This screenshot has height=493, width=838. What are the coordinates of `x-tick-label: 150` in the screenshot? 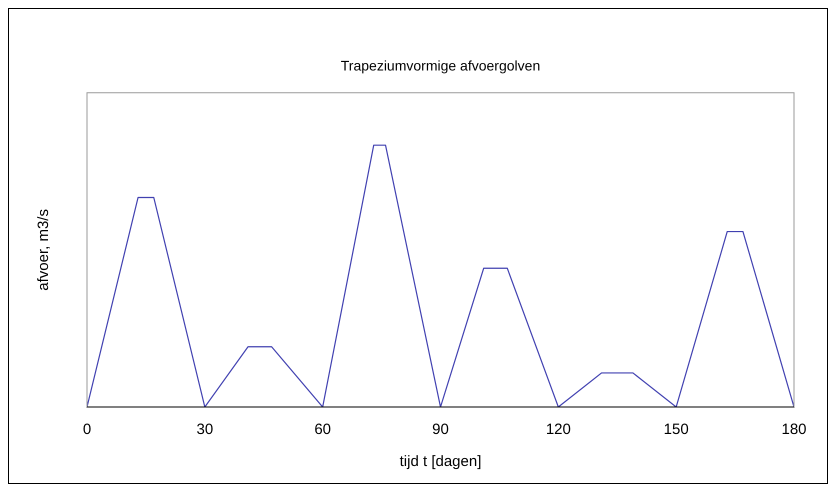 It's located at (676, 429).